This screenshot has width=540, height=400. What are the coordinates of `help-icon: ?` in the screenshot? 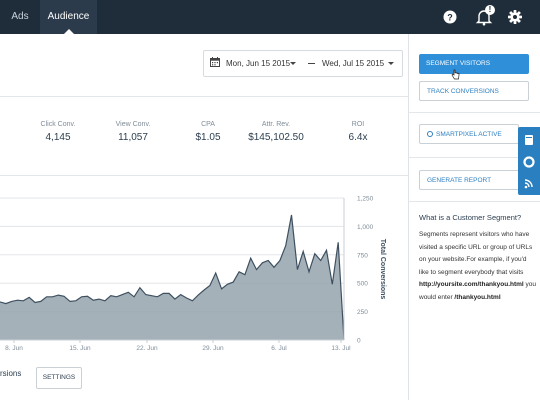 It's located at (450, 17).